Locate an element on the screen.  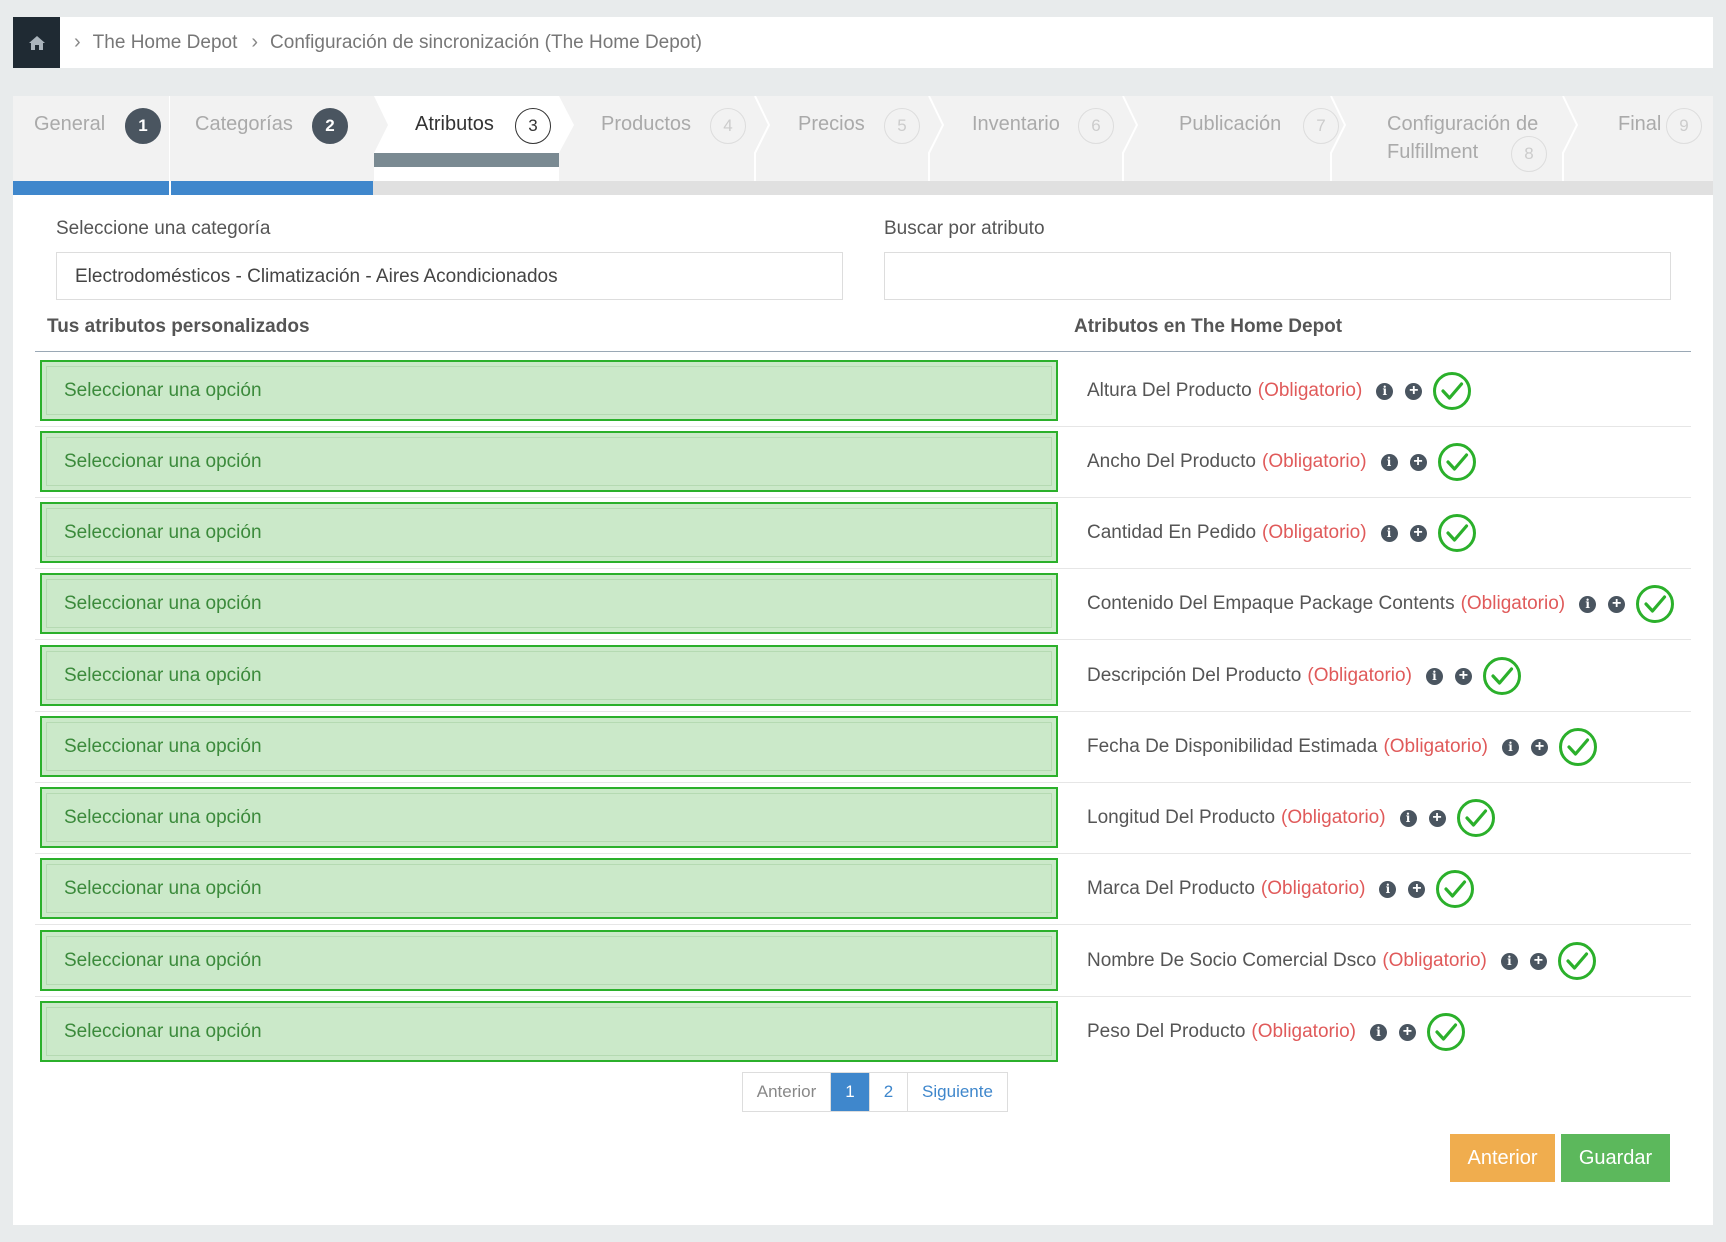
breadcrumb-item-store: The Home Depot is located at coordinates (165, 42).